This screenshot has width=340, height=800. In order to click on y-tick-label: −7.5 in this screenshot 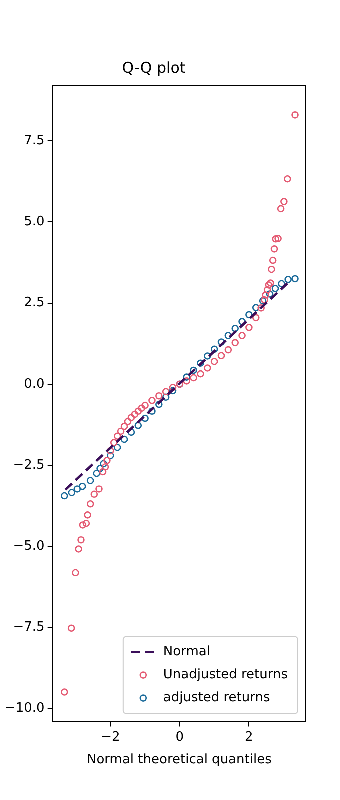, I will do `click(29, 628)`.